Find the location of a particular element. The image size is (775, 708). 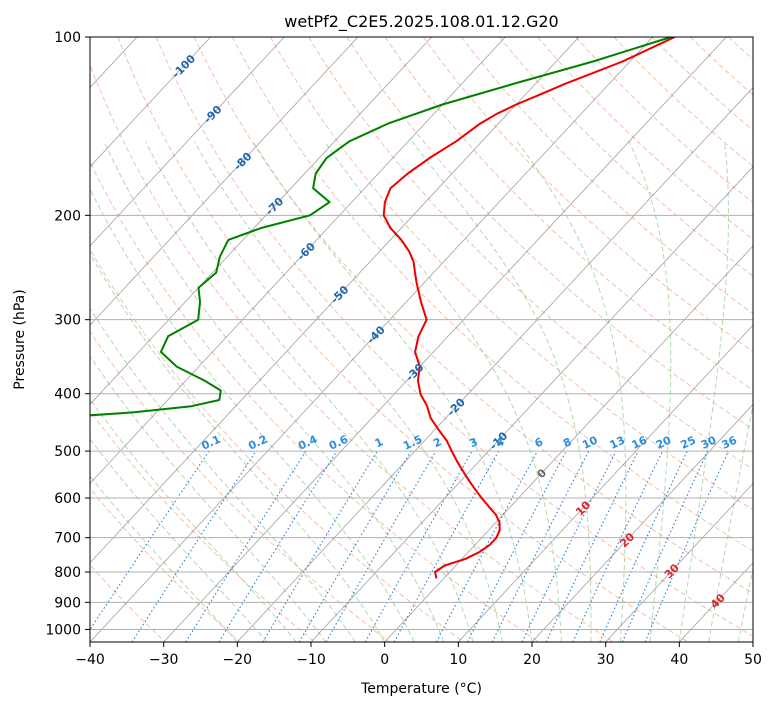

y-tick-label: 200 is located at coordinates (67, 216).